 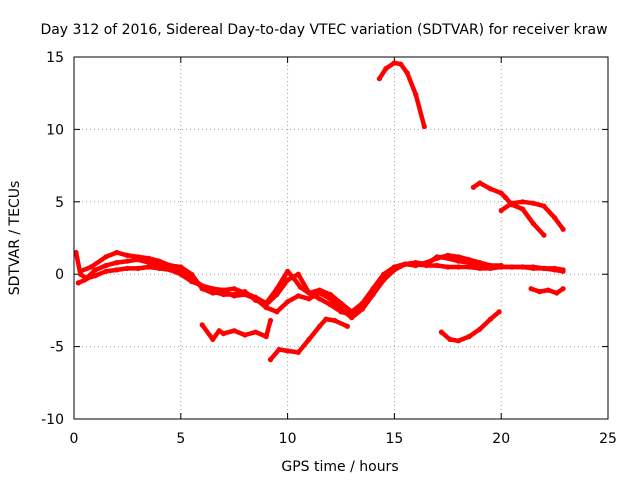 I want to click on y-tick-label: 0, so click(x=59, y=275).